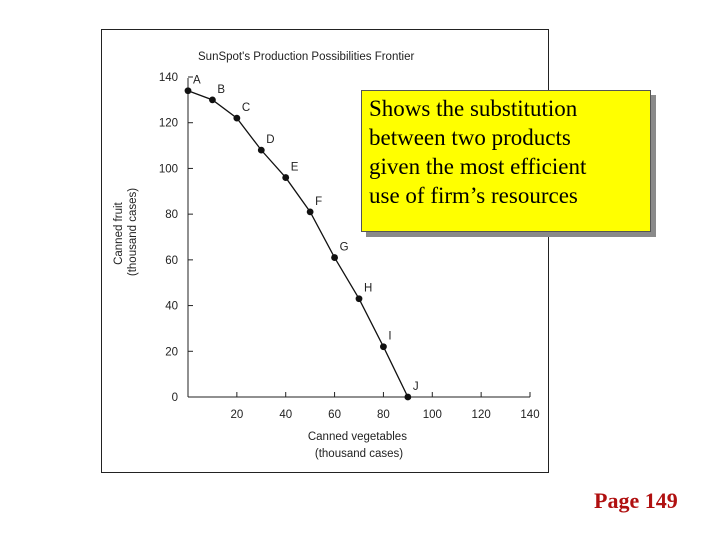  Describe the element at coordinates (171, 352) in the screenshot. I see `y-tick-label: 20` at that location.